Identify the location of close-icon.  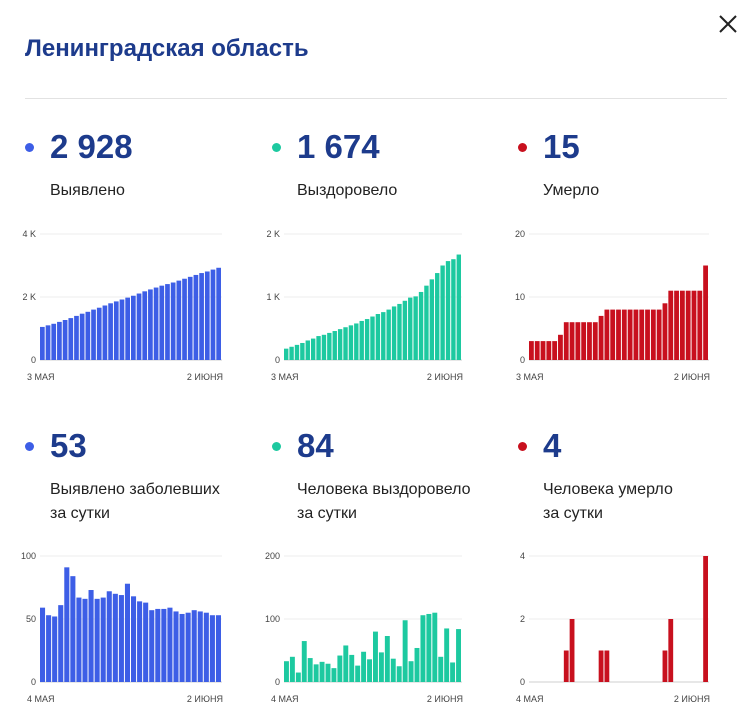
(728, 24).